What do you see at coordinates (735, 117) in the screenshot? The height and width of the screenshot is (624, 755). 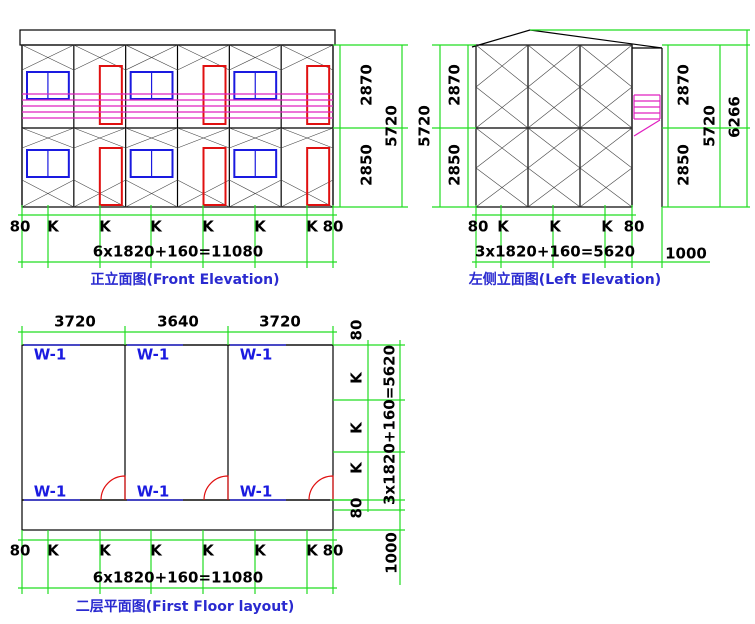 I see `dimension: 6266` at bounding box center [735, 117].